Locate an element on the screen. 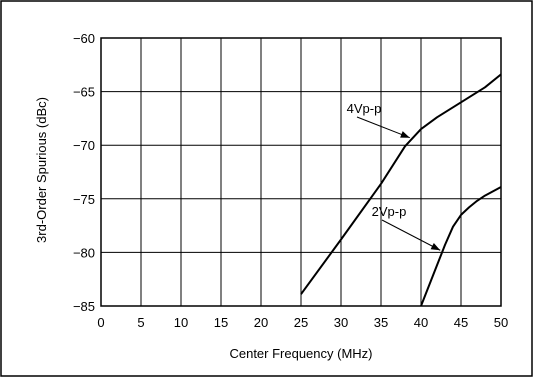 This screenshot has width=533, height=377. x-tick-labels: 0 5 10 15 20 25 30 35 40 45 50 is located at coordinates (302, 322).